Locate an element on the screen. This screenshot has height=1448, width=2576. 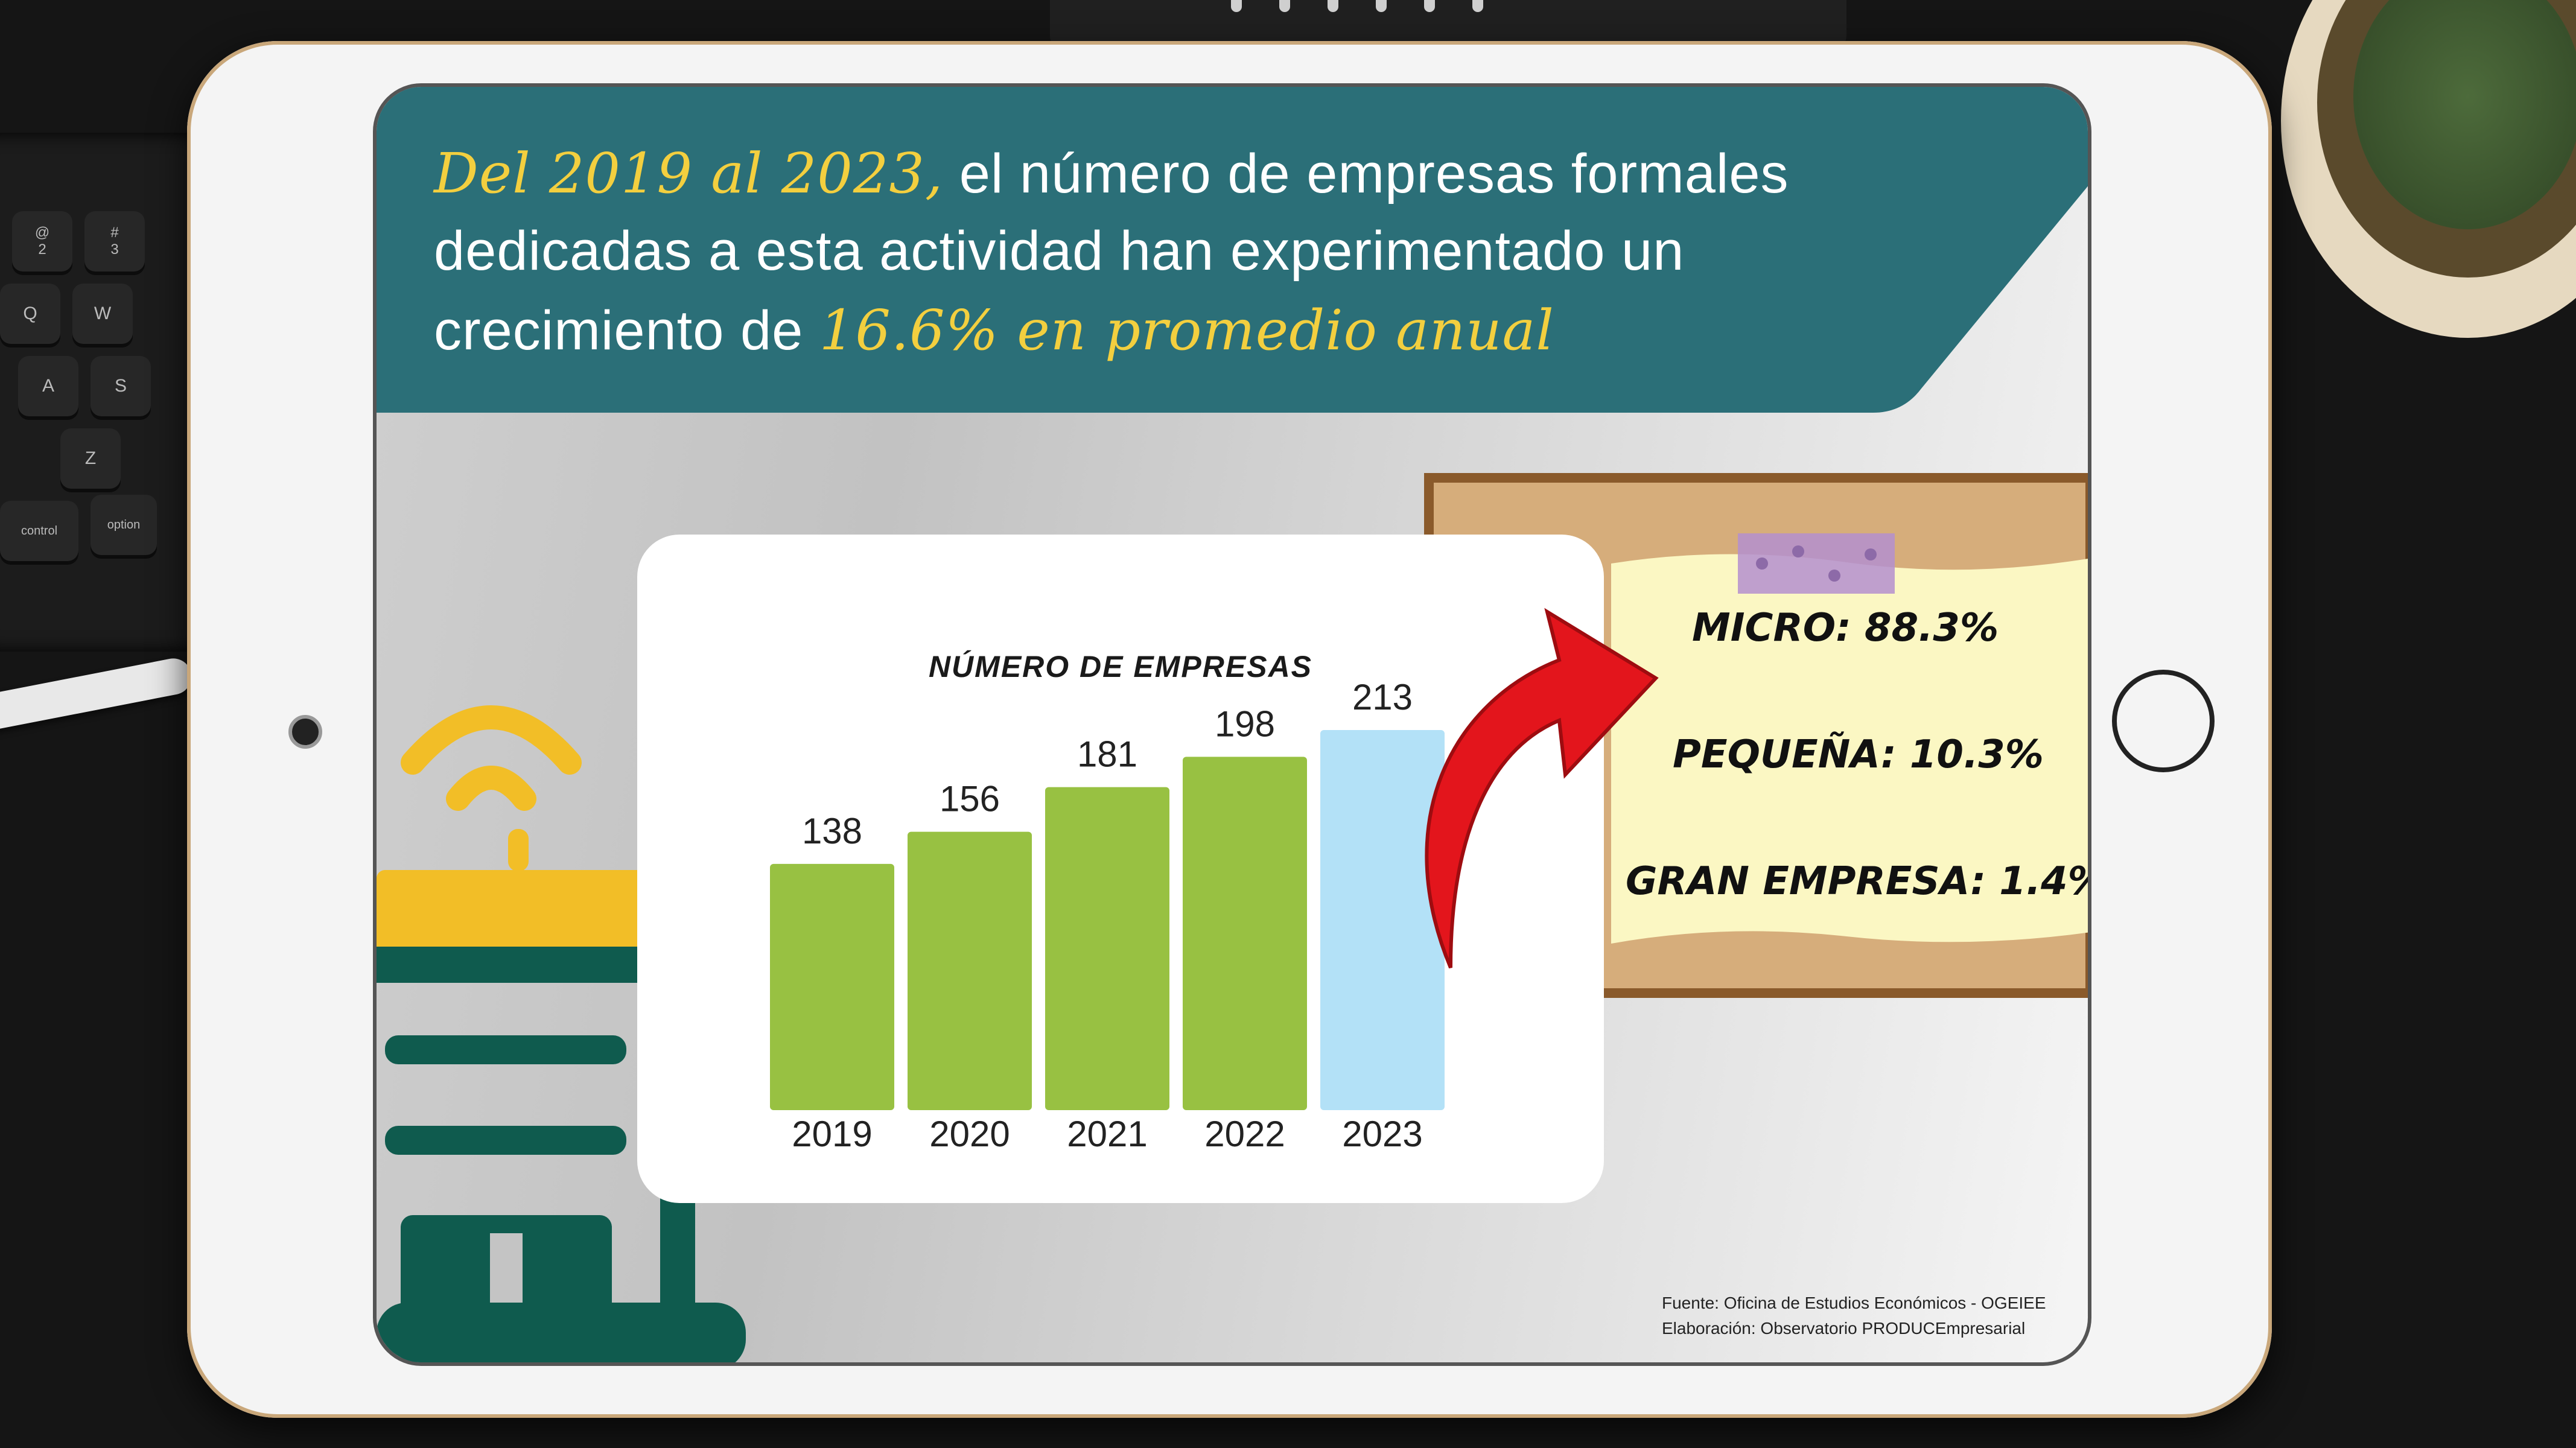
key-2: @ 2 is located at coordinates (42, 241).